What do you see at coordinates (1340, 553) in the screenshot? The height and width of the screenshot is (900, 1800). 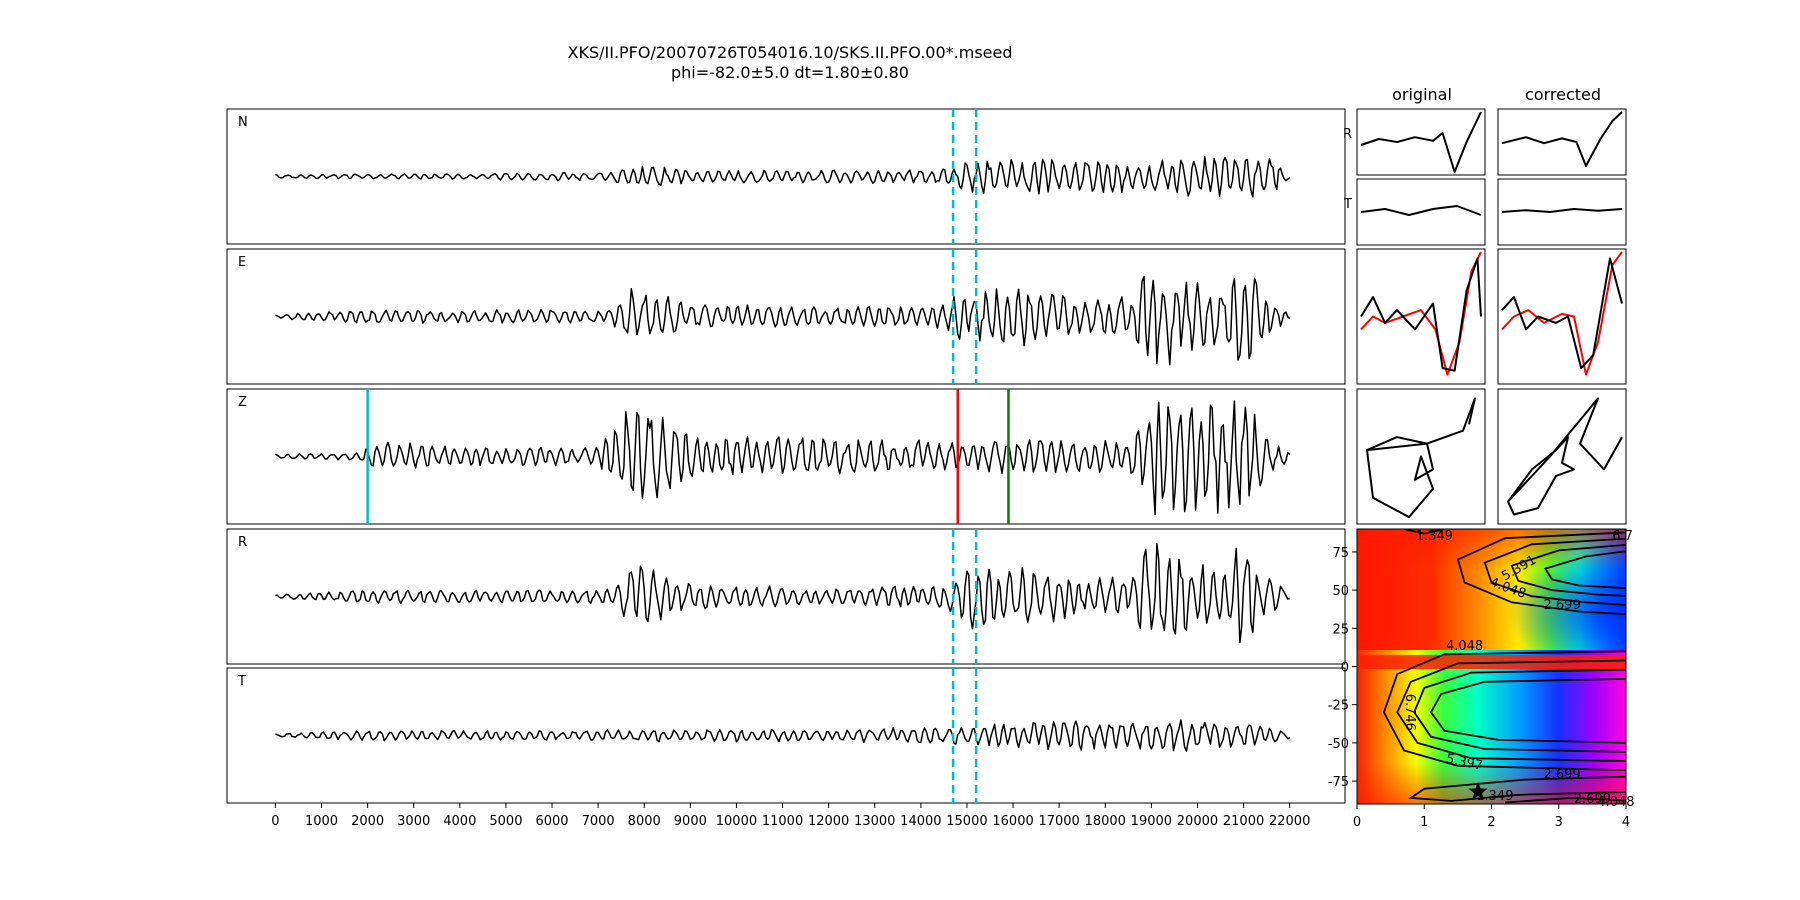 I see `heatmap-y-tick-label: 75` at bounding box center [1340, 553].